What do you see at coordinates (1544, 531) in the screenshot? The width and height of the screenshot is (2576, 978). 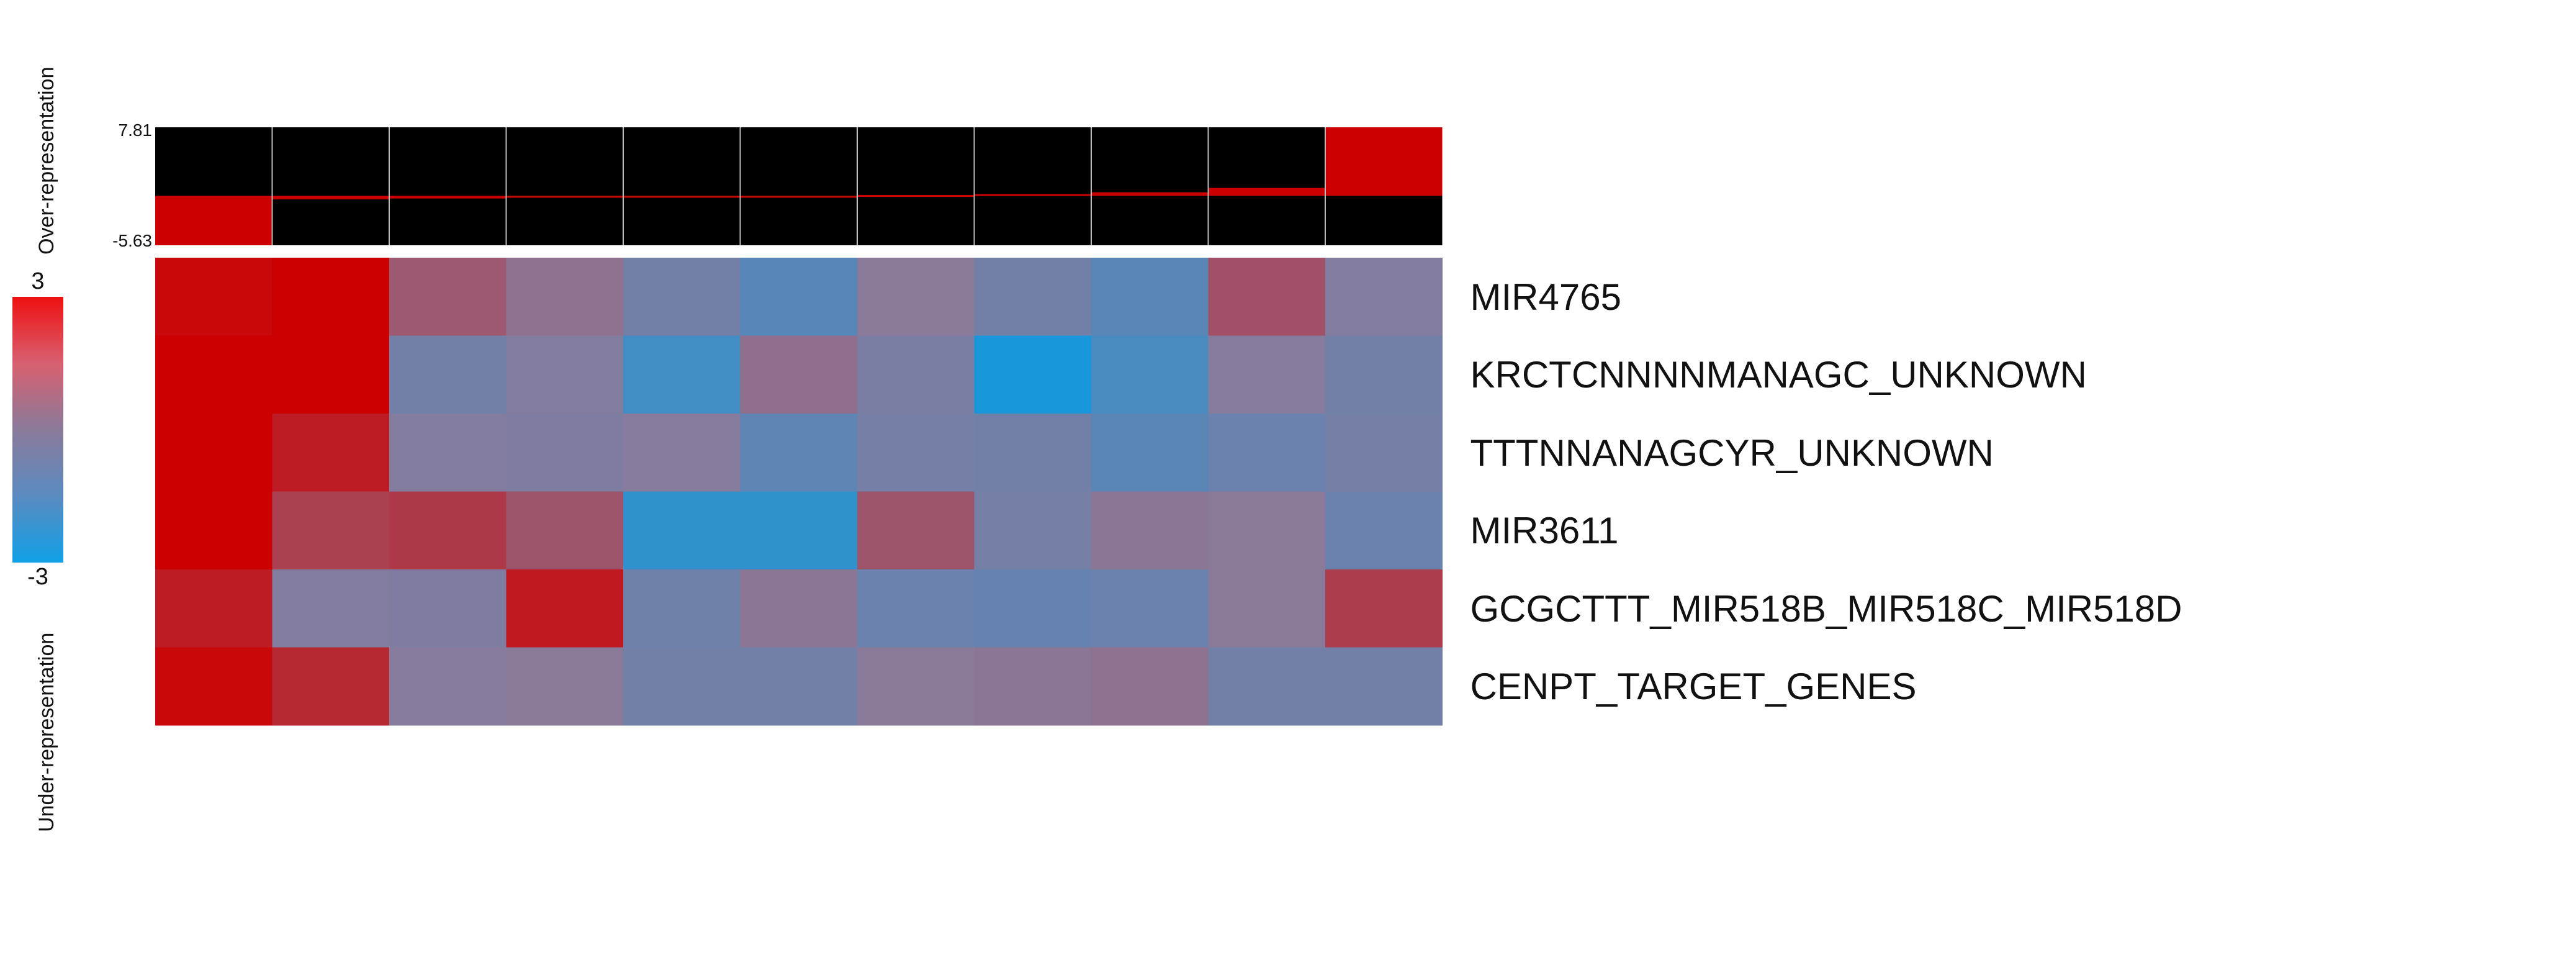 I see `row-label: MIR3611` at bounding box center [1544, 531].